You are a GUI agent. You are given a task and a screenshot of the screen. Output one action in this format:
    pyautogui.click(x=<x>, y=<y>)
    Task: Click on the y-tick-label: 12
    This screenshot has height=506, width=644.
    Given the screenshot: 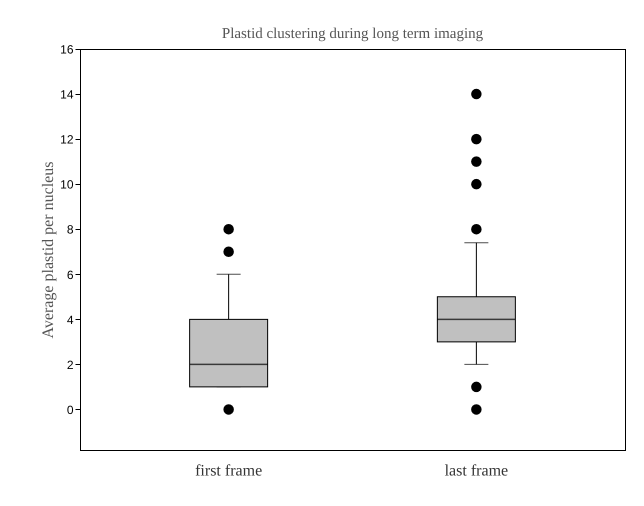 What is the action you would take?
    pyautogui.click(x=67, y=139)
    